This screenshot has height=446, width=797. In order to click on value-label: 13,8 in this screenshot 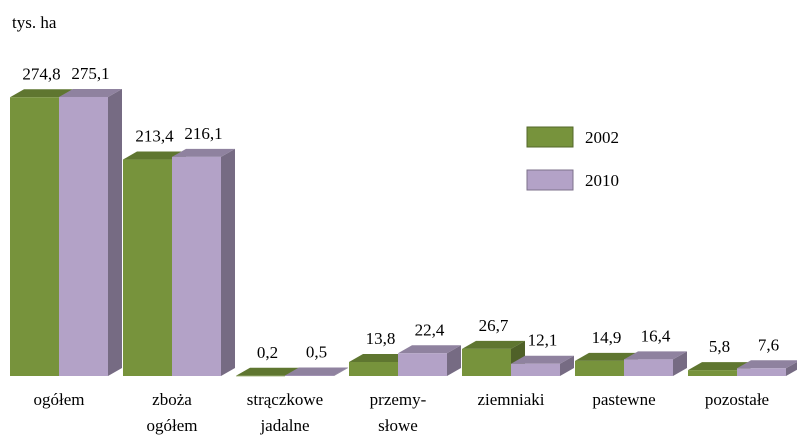, I will do `click(381, 338)`.